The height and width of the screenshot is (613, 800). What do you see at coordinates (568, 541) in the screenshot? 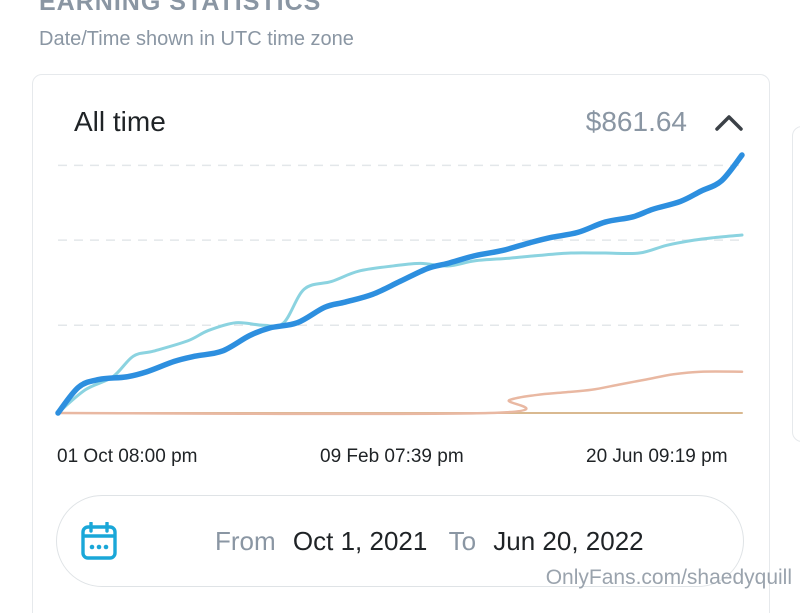
I see `to-date: Jun 20, 2022` at bounding box center [568, 541].